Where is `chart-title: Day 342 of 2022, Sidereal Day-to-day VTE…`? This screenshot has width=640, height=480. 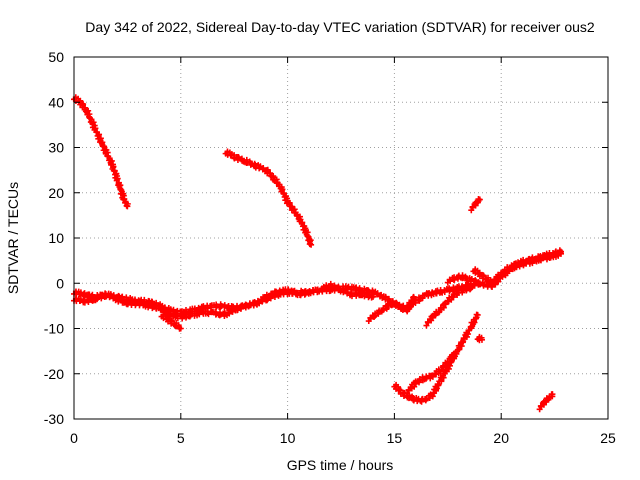 chart-title: Day 342 of 2022, Sidereal Day-to-day VTE… is located at coordinates (340, 27).